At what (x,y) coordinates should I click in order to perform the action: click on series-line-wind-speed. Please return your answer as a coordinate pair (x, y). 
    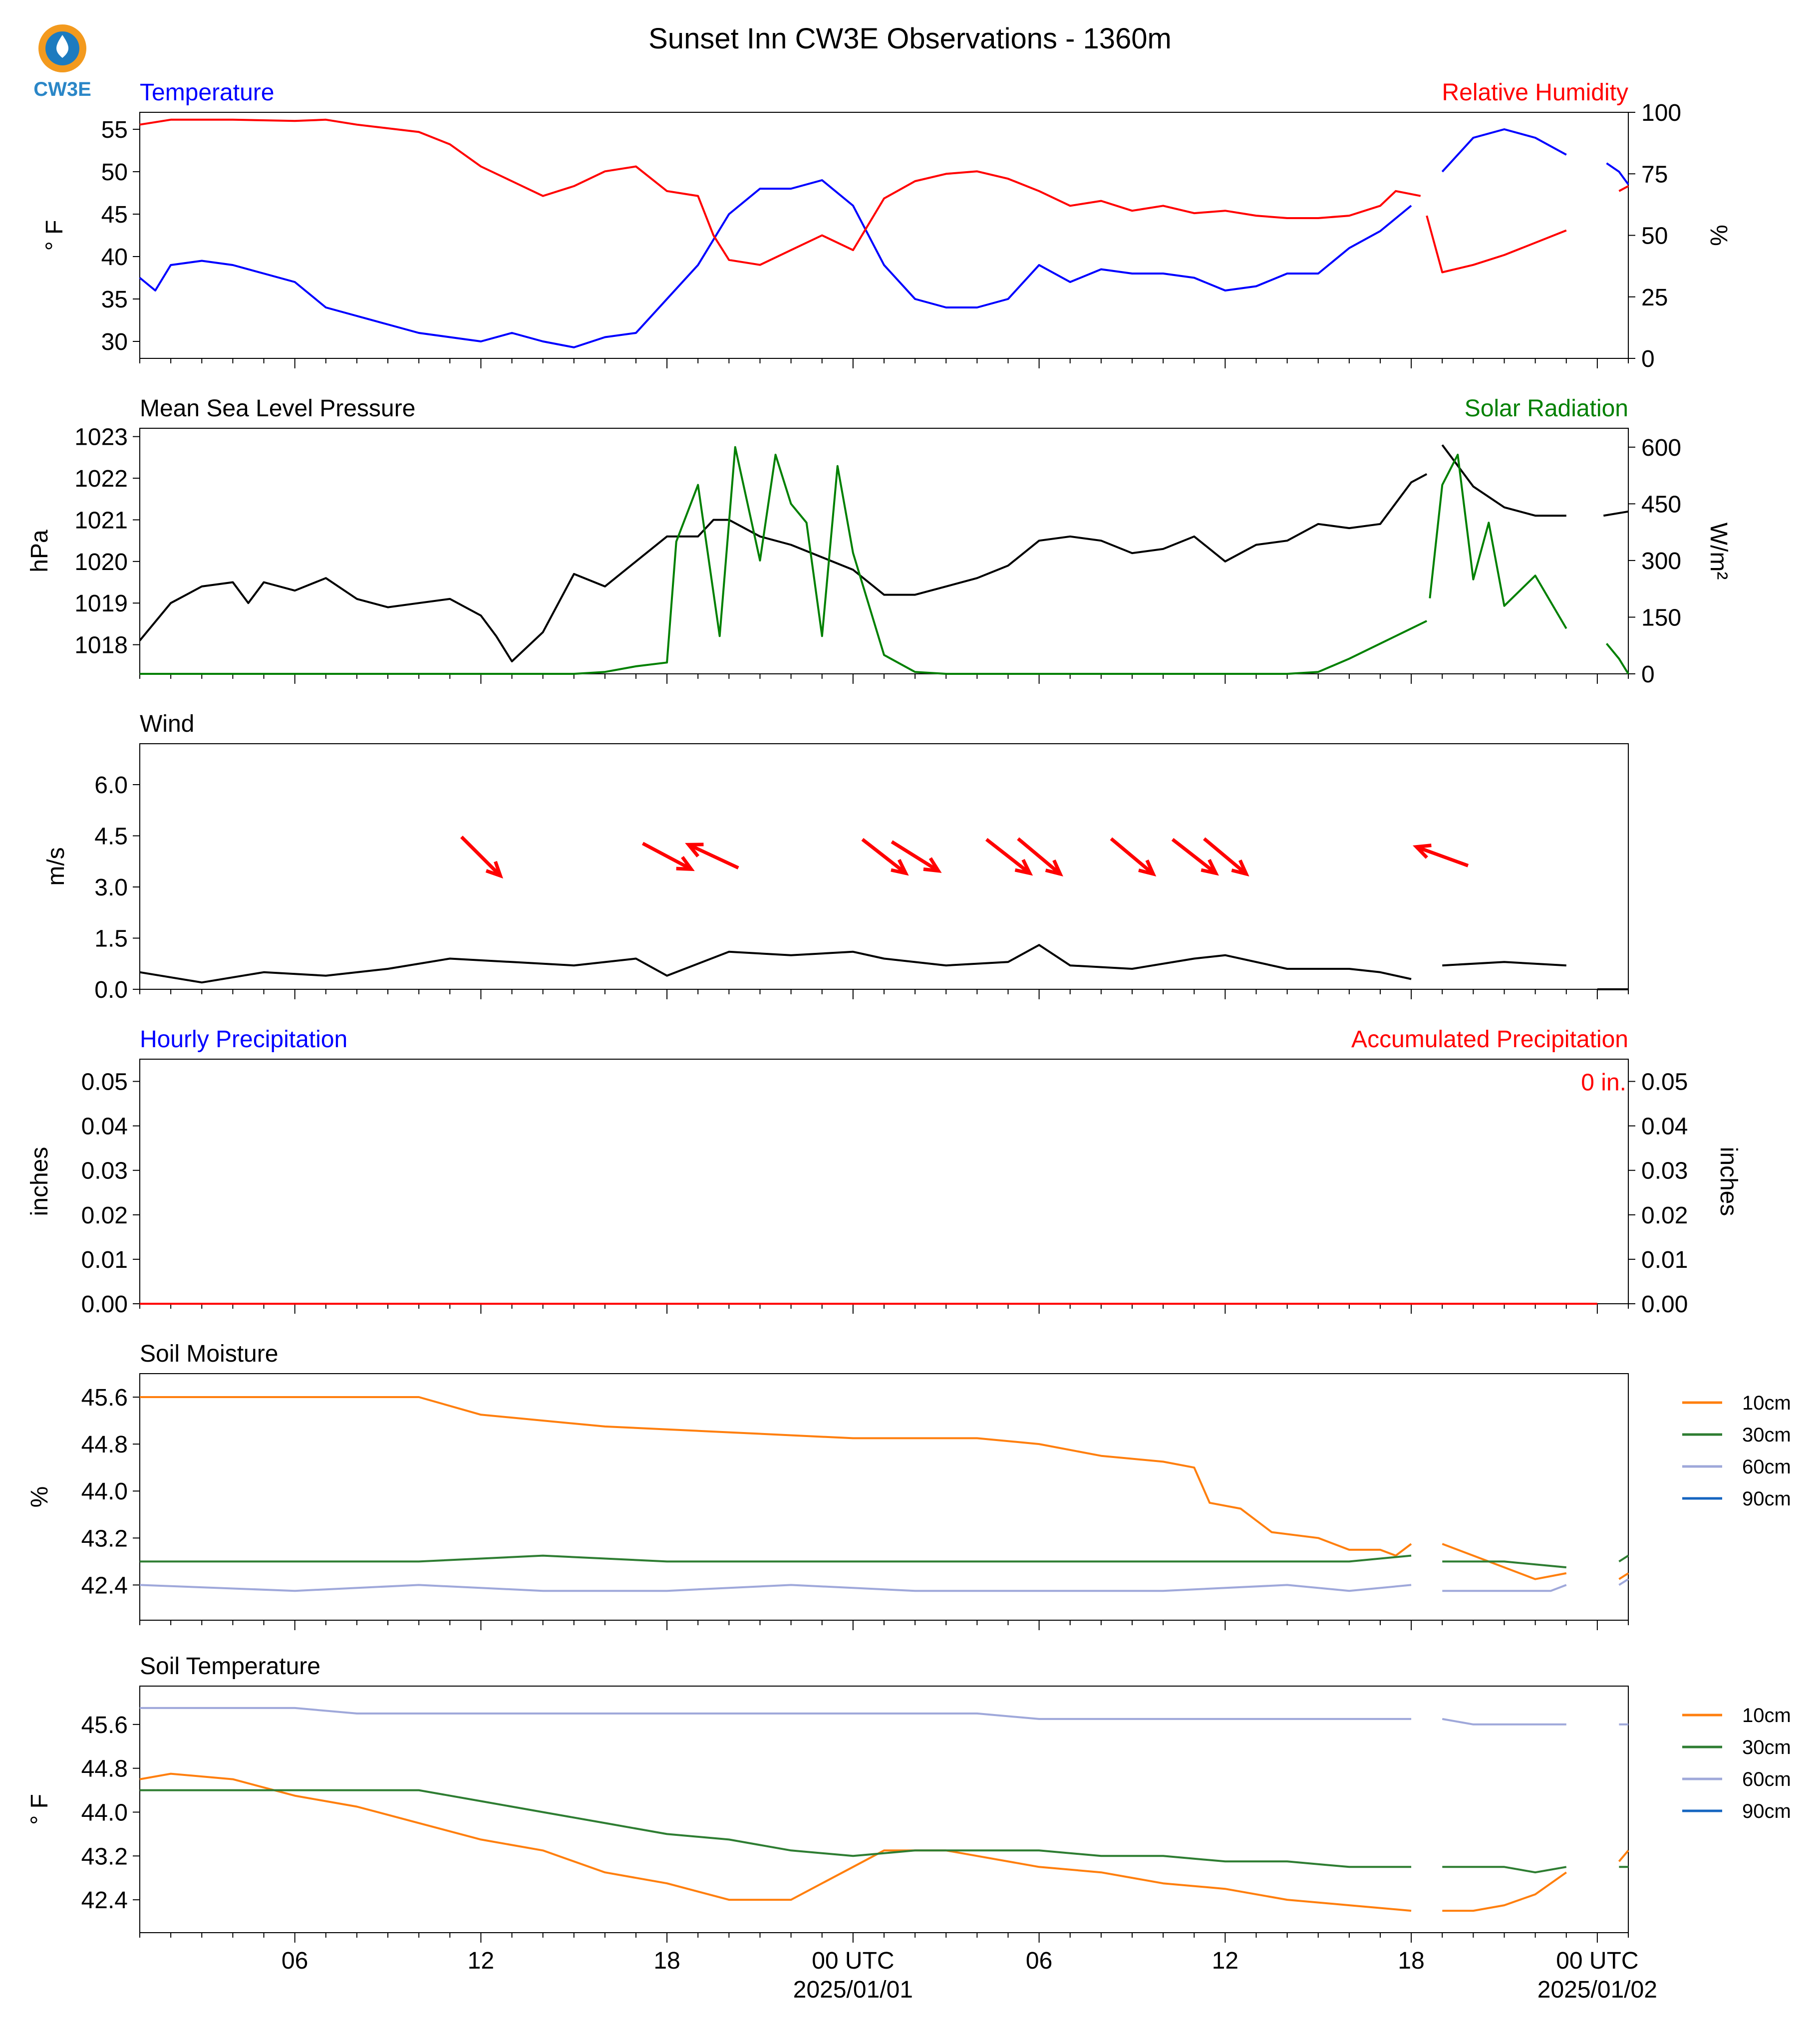
    Looking at the image, I should click on (883, 967).